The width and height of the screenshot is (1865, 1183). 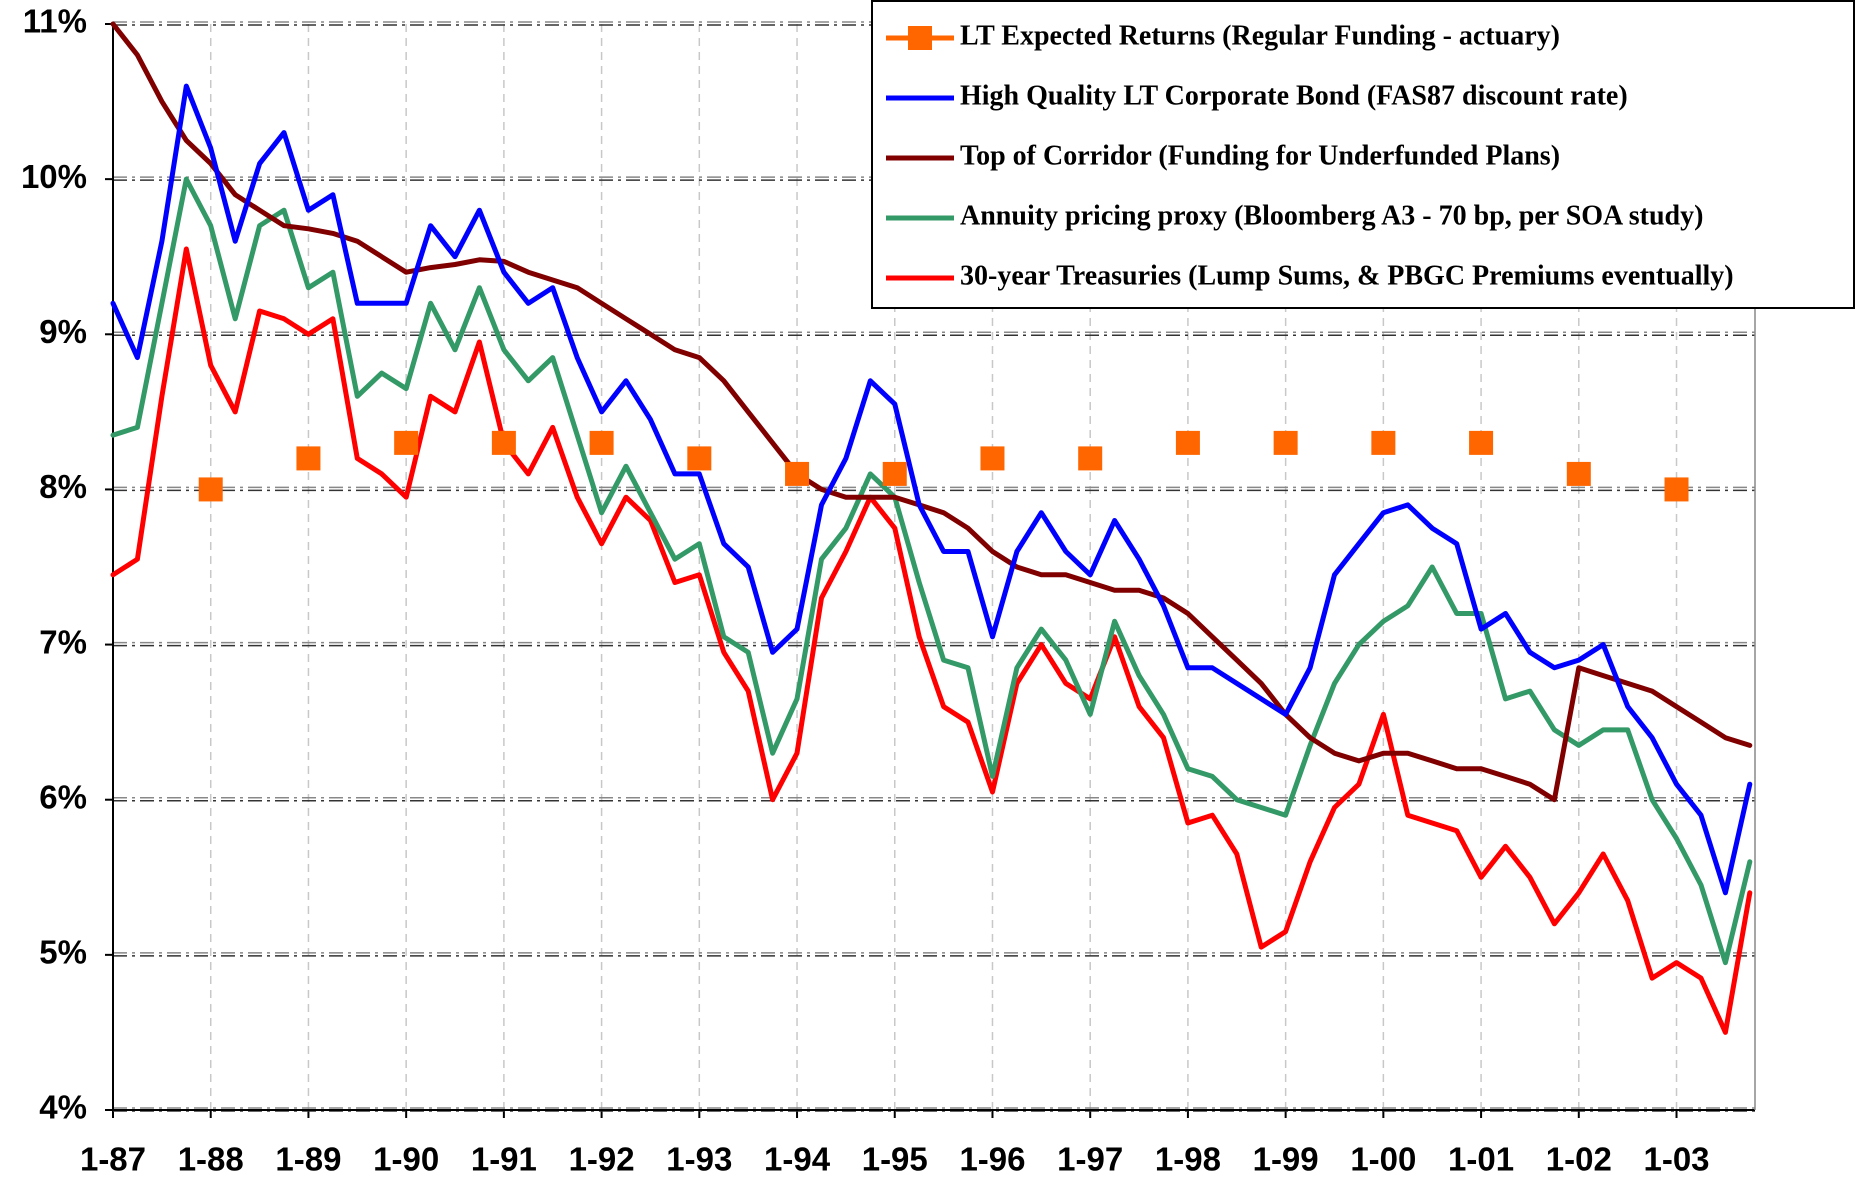 What do you see at coordinates (55, 21) in the screenshot?
I see `y-tick-label: 11%` at bounding box center [55, 21].